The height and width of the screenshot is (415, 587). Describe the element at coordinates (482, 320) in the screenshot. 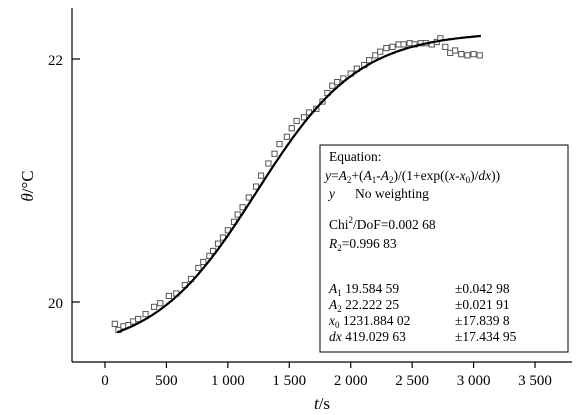

I see `legend-param-error: ±17.839 8` at that location.